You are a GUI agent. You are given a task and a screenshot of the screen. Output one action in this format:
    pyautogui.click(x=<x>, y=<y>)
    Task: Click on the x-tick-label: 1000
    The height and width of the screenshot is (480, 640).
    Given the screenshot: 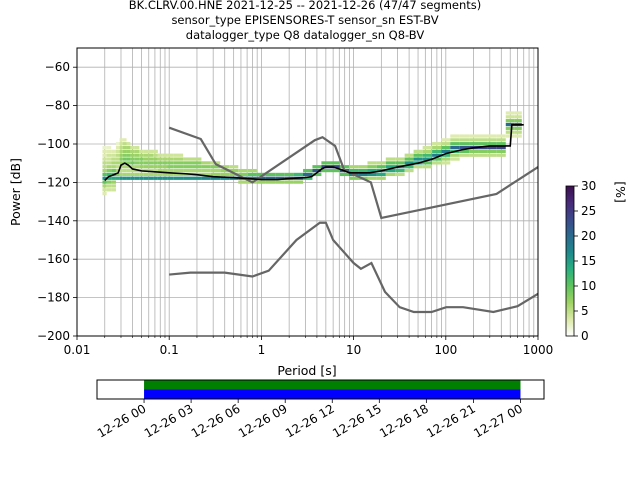 What is the action you would take?
    pyautogui.click(x=538, y=350)
    